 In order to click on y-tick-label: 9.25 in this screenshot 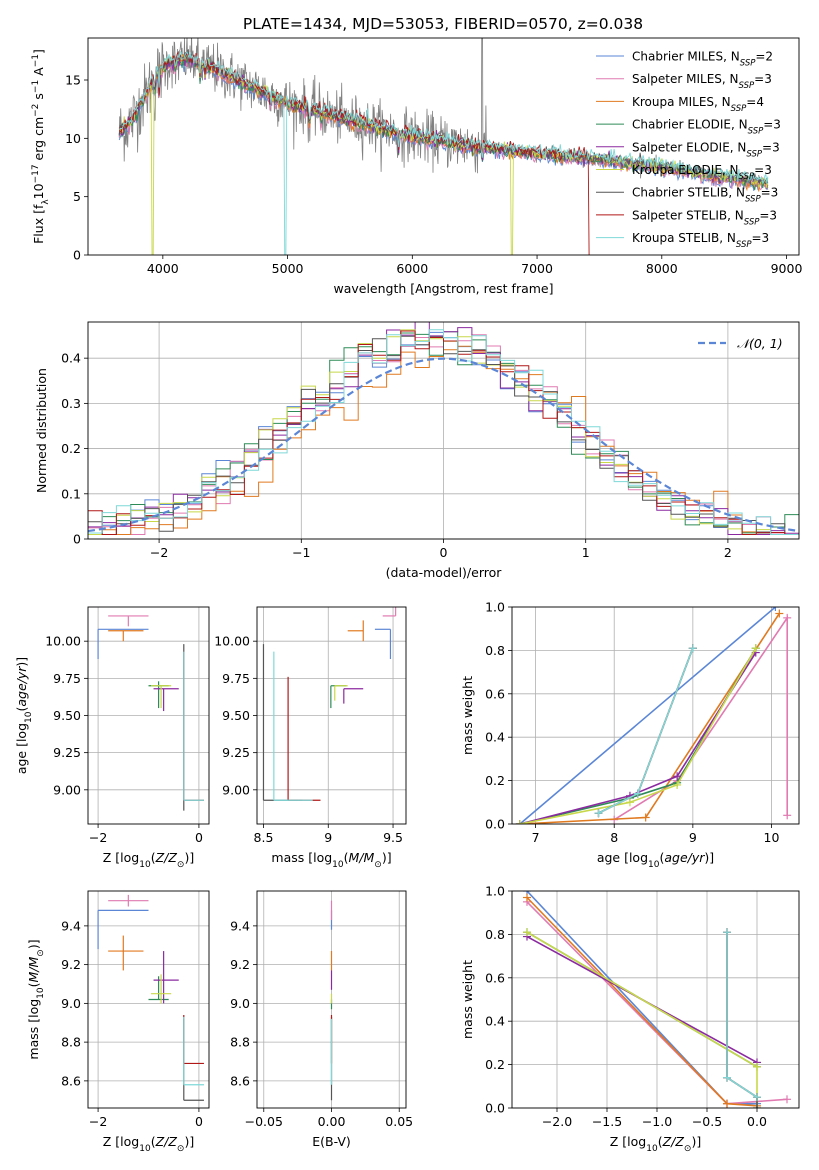, I will do `click(236, 752)`.